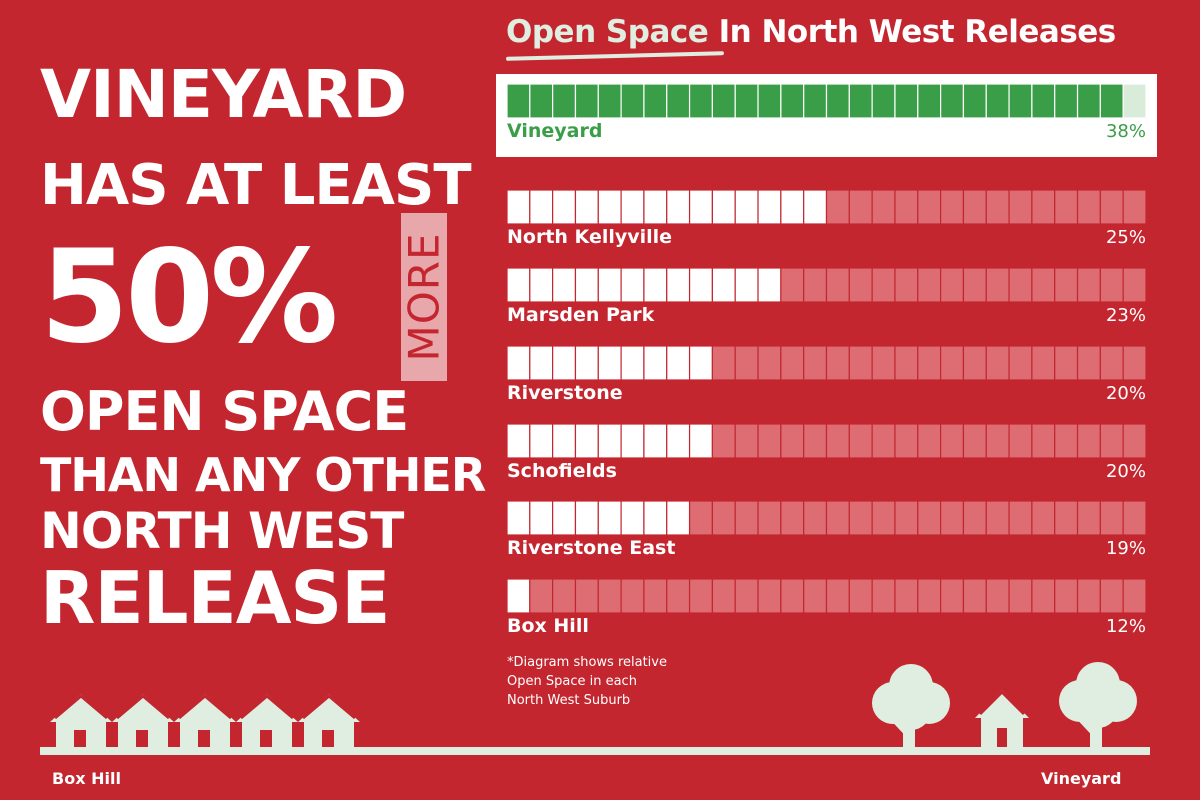 This screenshot has width=1200, height=800. Describe the element at coordinates (256, 185) in the screenshot. I see `headline-has-at-least: HAS AT LEAST` at that location.